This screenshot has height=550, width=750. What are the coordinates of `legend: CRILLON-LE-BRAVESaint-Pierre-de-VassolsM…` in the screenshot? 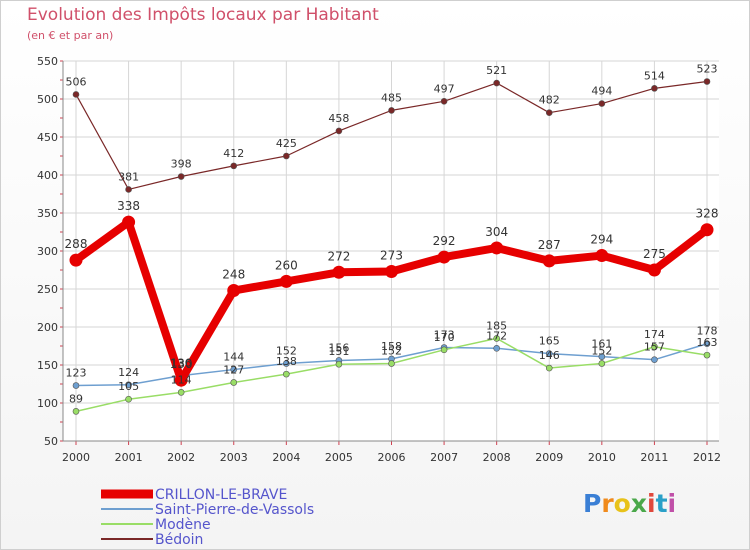 It's located at (207, 517).